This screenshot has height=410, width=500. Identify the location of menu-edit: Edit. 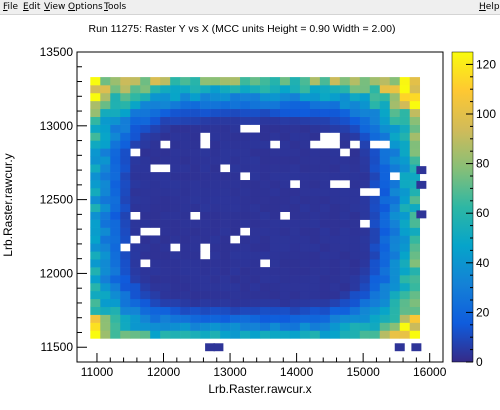
(32, 7).